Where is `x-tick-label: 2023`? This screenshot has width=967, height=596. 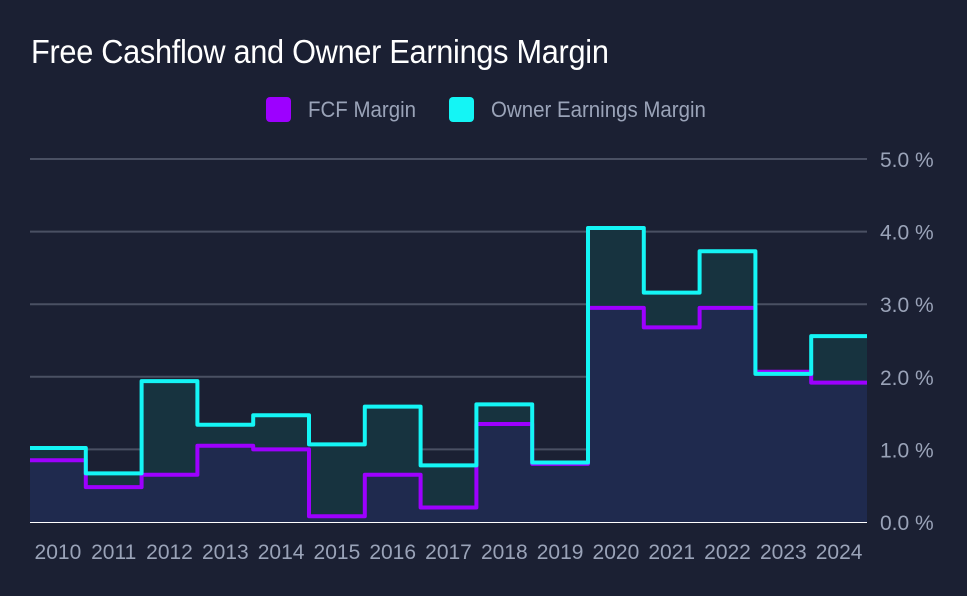 x-tick-label: 2023 is located at coordinates (783, 552).